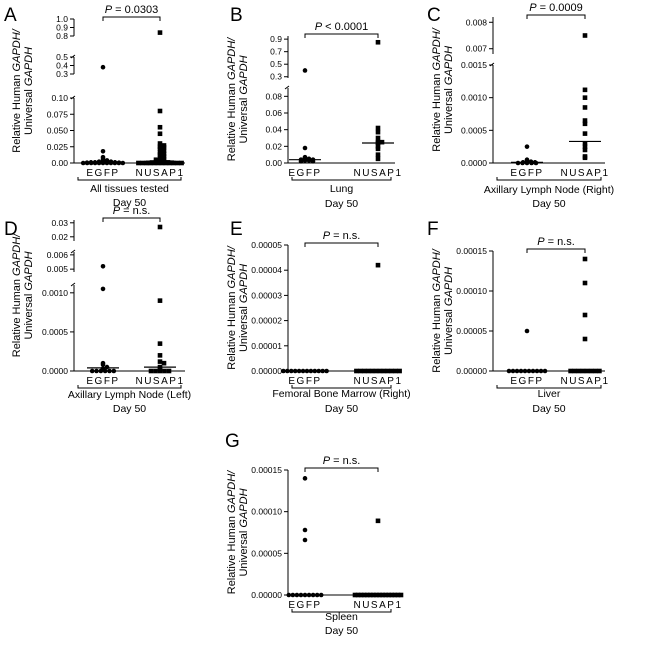 The image size is (650, 645). What do you see at coordinates (129, 395) in the screenshot?
I see `x-axis-label: Axillary Lymph Node (Left)` at bounding box center [129, 395].